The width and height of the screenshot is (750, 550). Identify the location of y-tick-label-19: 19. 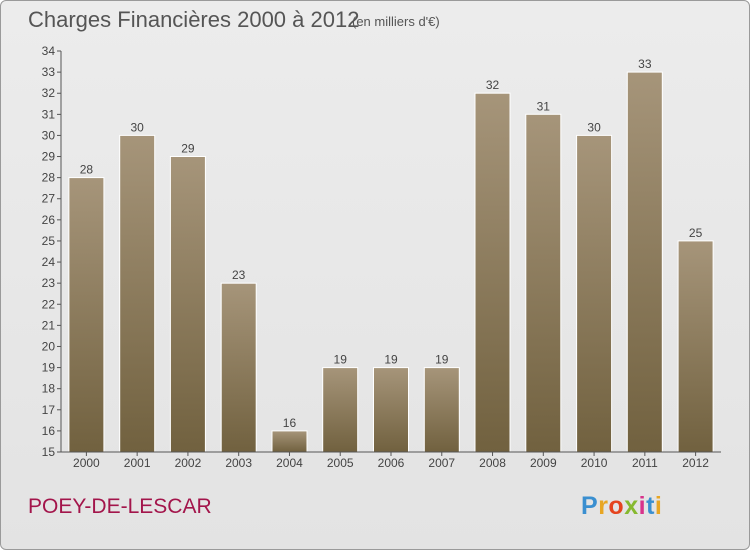
(49, 368).